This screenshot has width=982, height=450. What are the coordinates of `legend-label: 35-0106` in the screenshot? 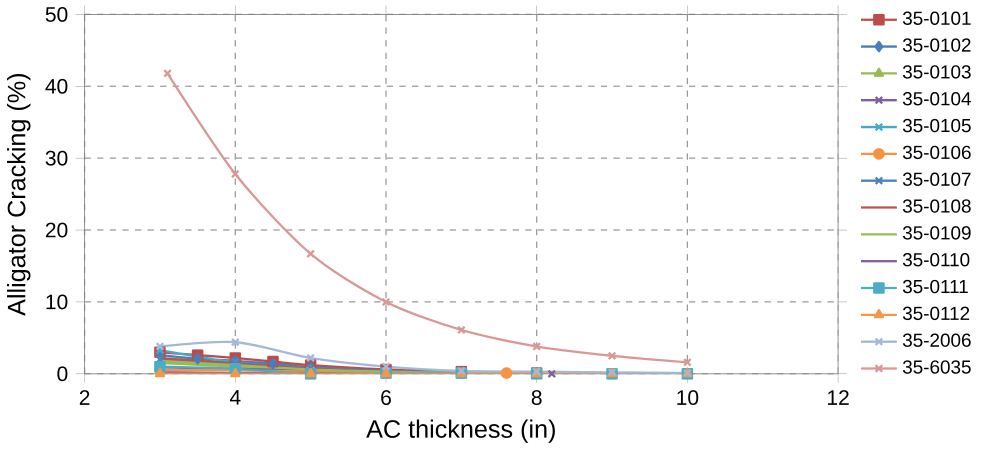 It's located at (936, 153).